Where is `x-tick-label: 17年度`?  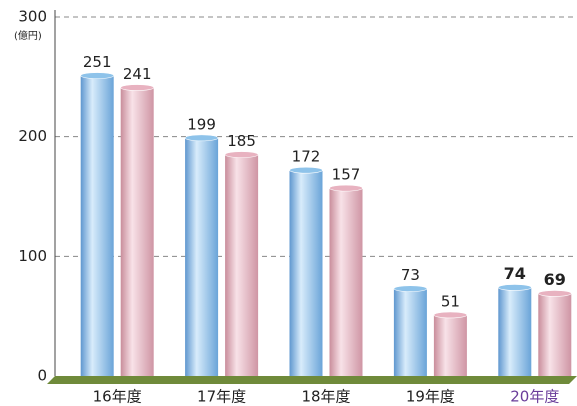
x-tick-label: 17年度 is located at coordinates (221, 397).